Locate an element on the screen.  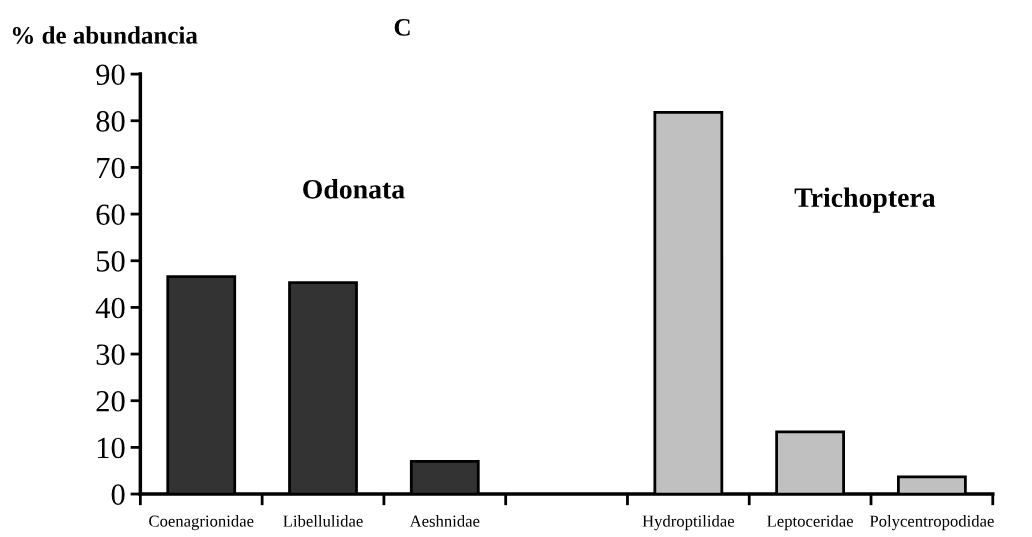
y-tick-label: 30 is located at coordinates (110, 354).